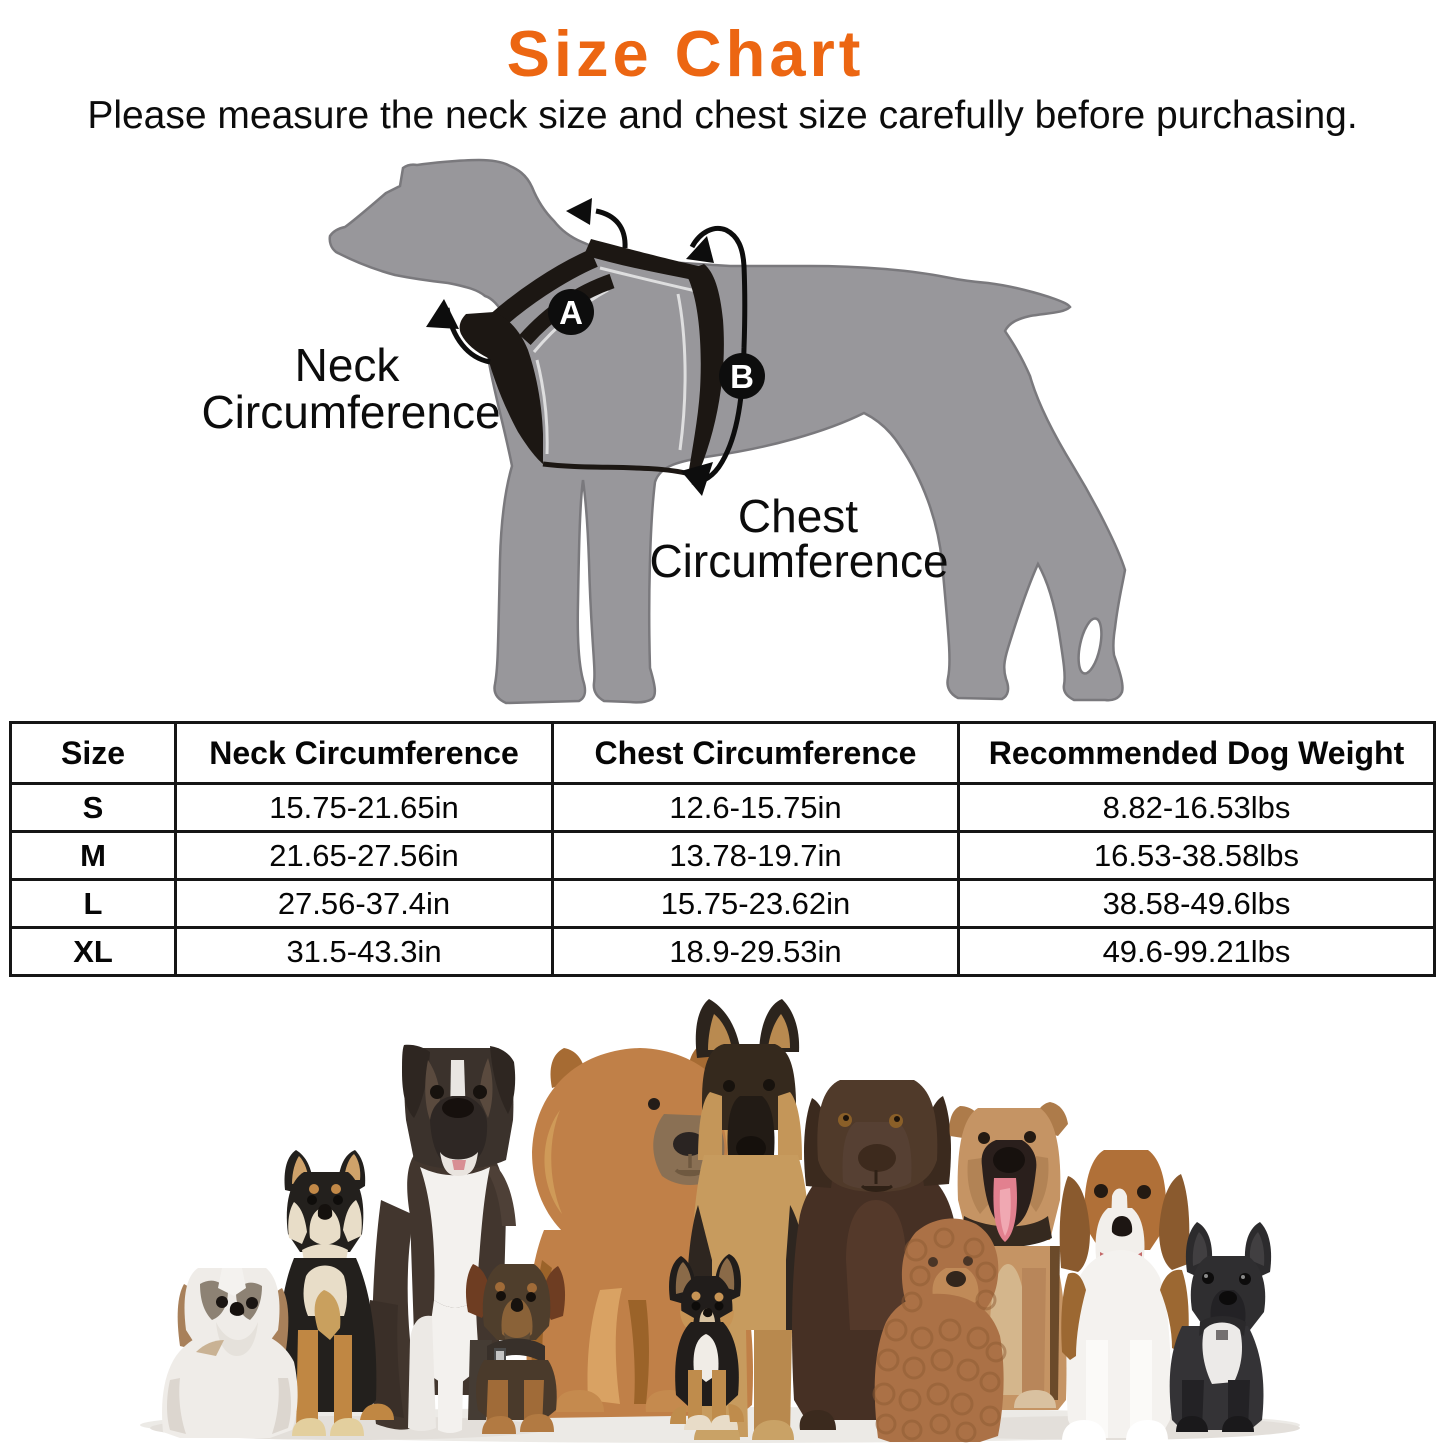 This screenshot has height=1445, width=1445. Describe the element at coordinates (571, 312) in the screenshot. I see `svg-text: A` at that location.